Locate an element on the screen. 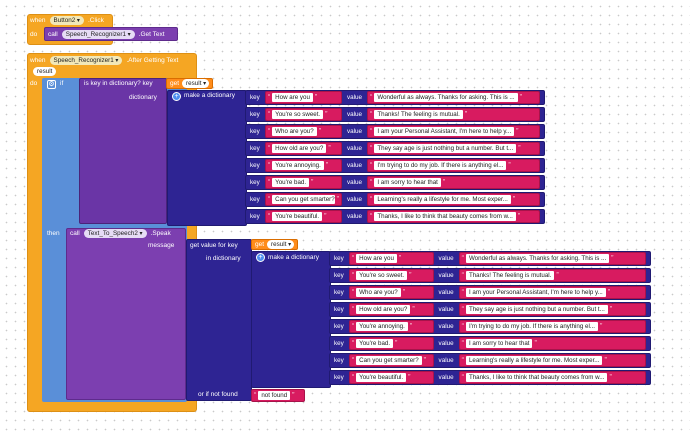  gear-icon: ⚙ is located at coordinates (51, 84).